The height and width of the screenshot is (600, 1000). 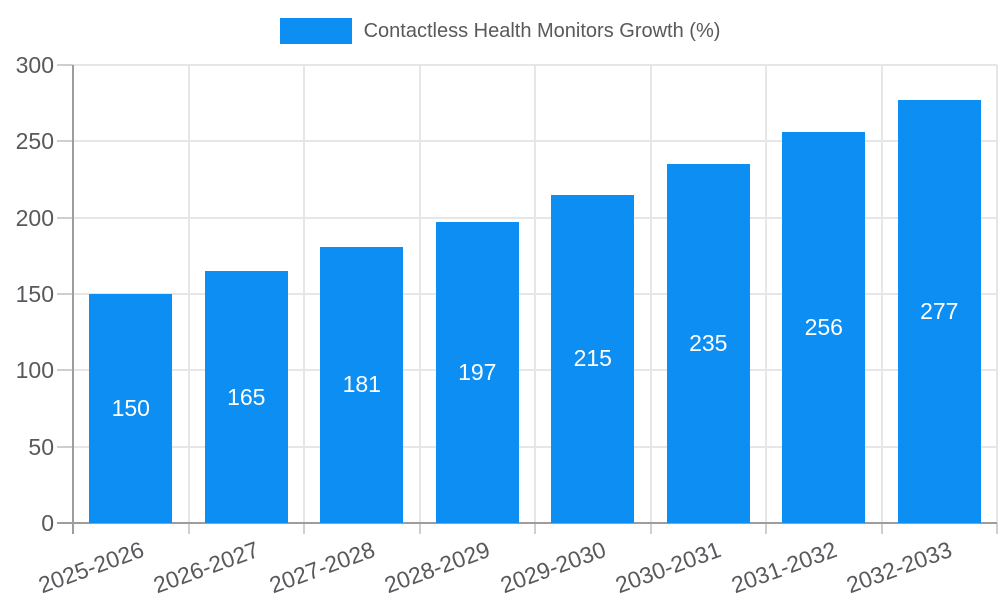 I want to click on x-axis-category-label: 2031-2032, so click(x=783, y=567).